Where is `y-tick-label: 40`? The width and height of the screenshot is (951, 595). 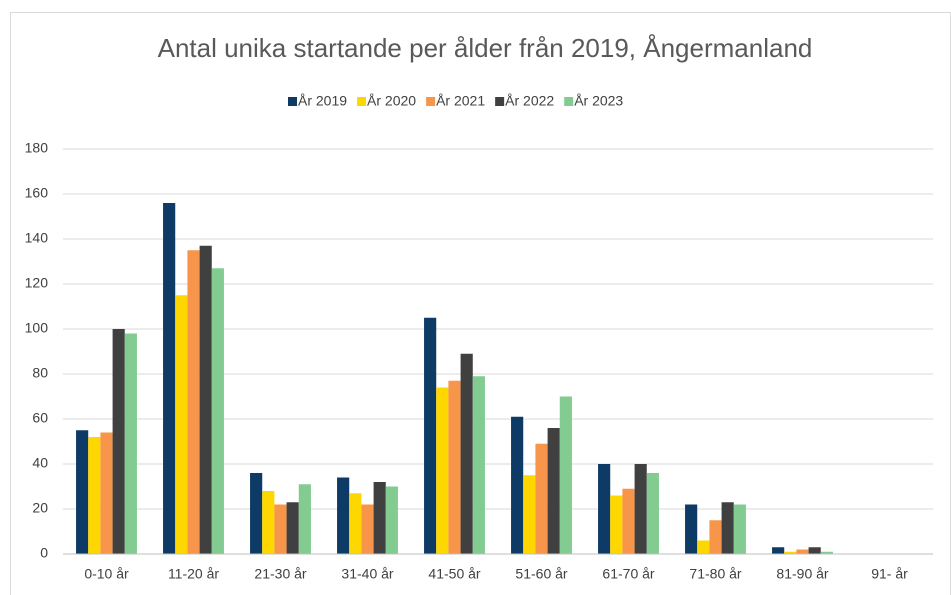
y-tick-label: 40 is located at coordinates (40, 463).